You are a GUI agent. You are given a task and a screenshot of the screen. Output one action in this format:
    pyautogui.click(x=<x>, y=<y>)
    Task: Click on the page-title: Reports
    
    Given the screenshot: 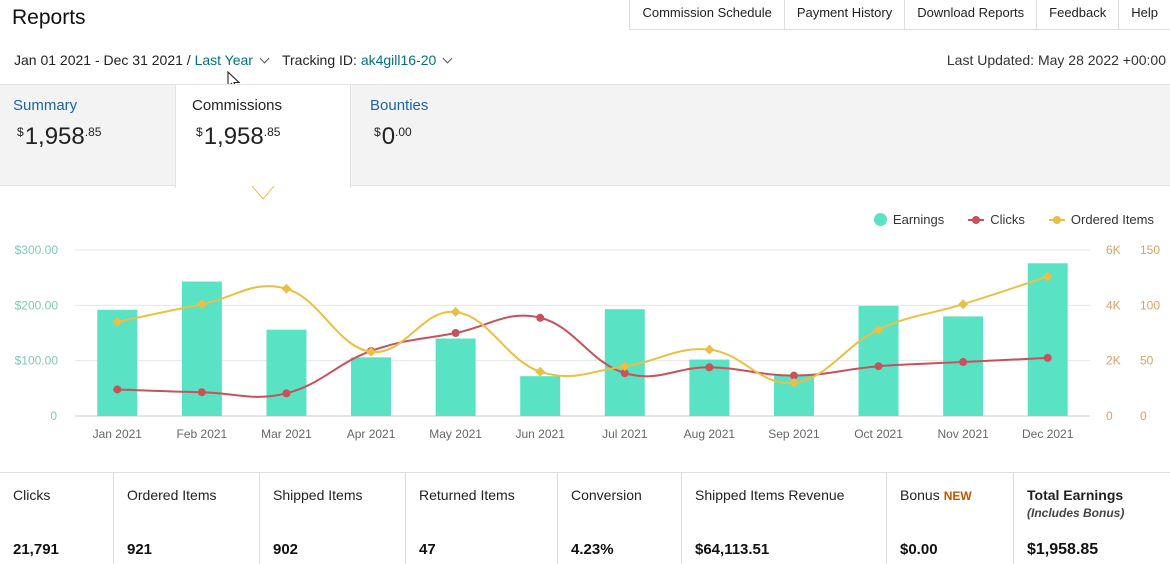 What is the action you would take?
    pyautogui.click(x=49, y=17)
    